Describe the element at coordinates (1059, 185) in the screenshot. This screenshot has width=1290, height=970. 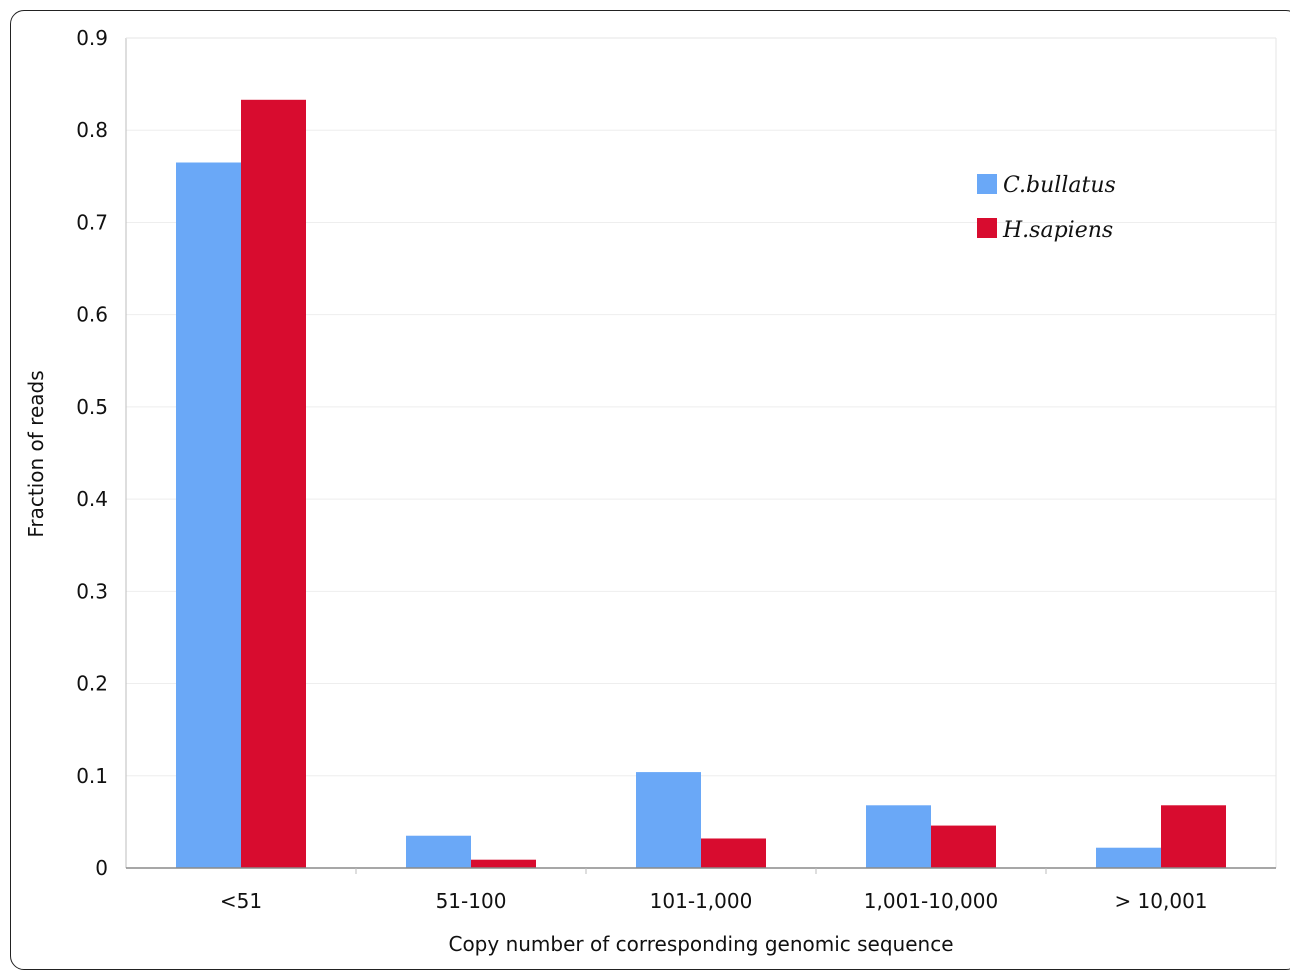
I see `legend-label-c-bullatus: C.bullatus` at that location.